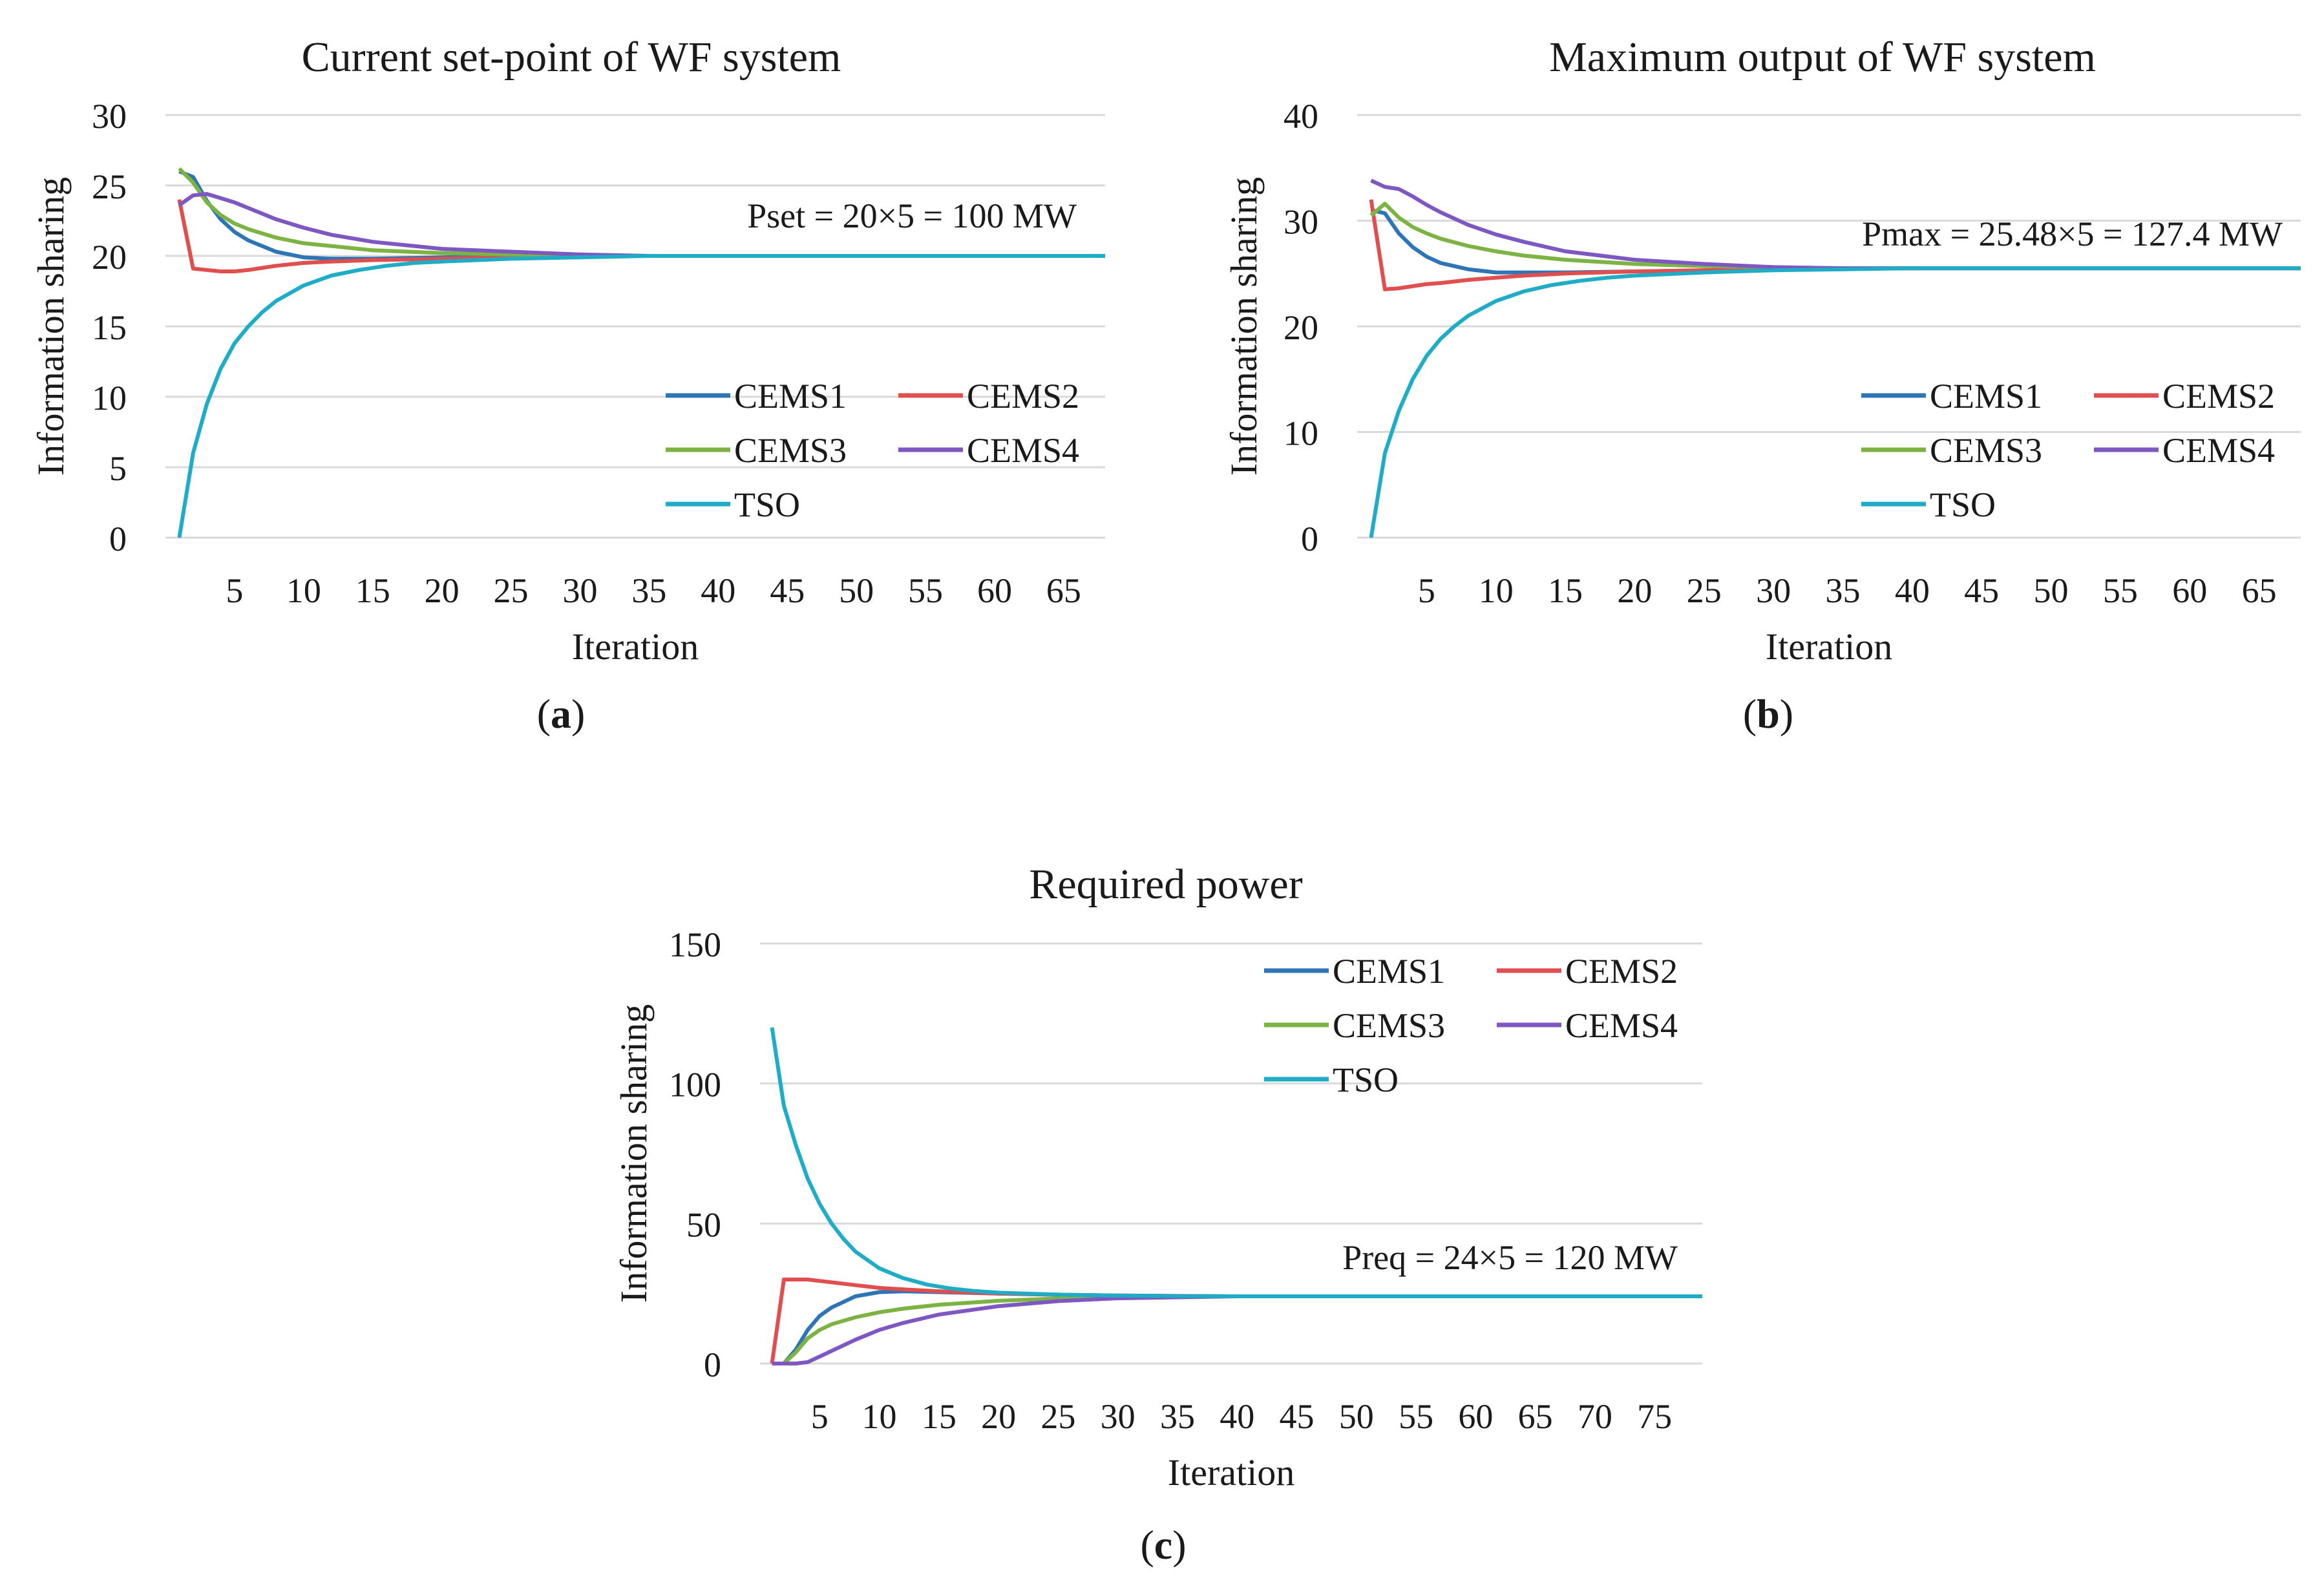 The image size is (2324, 1591). I want to click on chart-annotation: Pset = 20×5 = 100 MW, so click(912, 215).